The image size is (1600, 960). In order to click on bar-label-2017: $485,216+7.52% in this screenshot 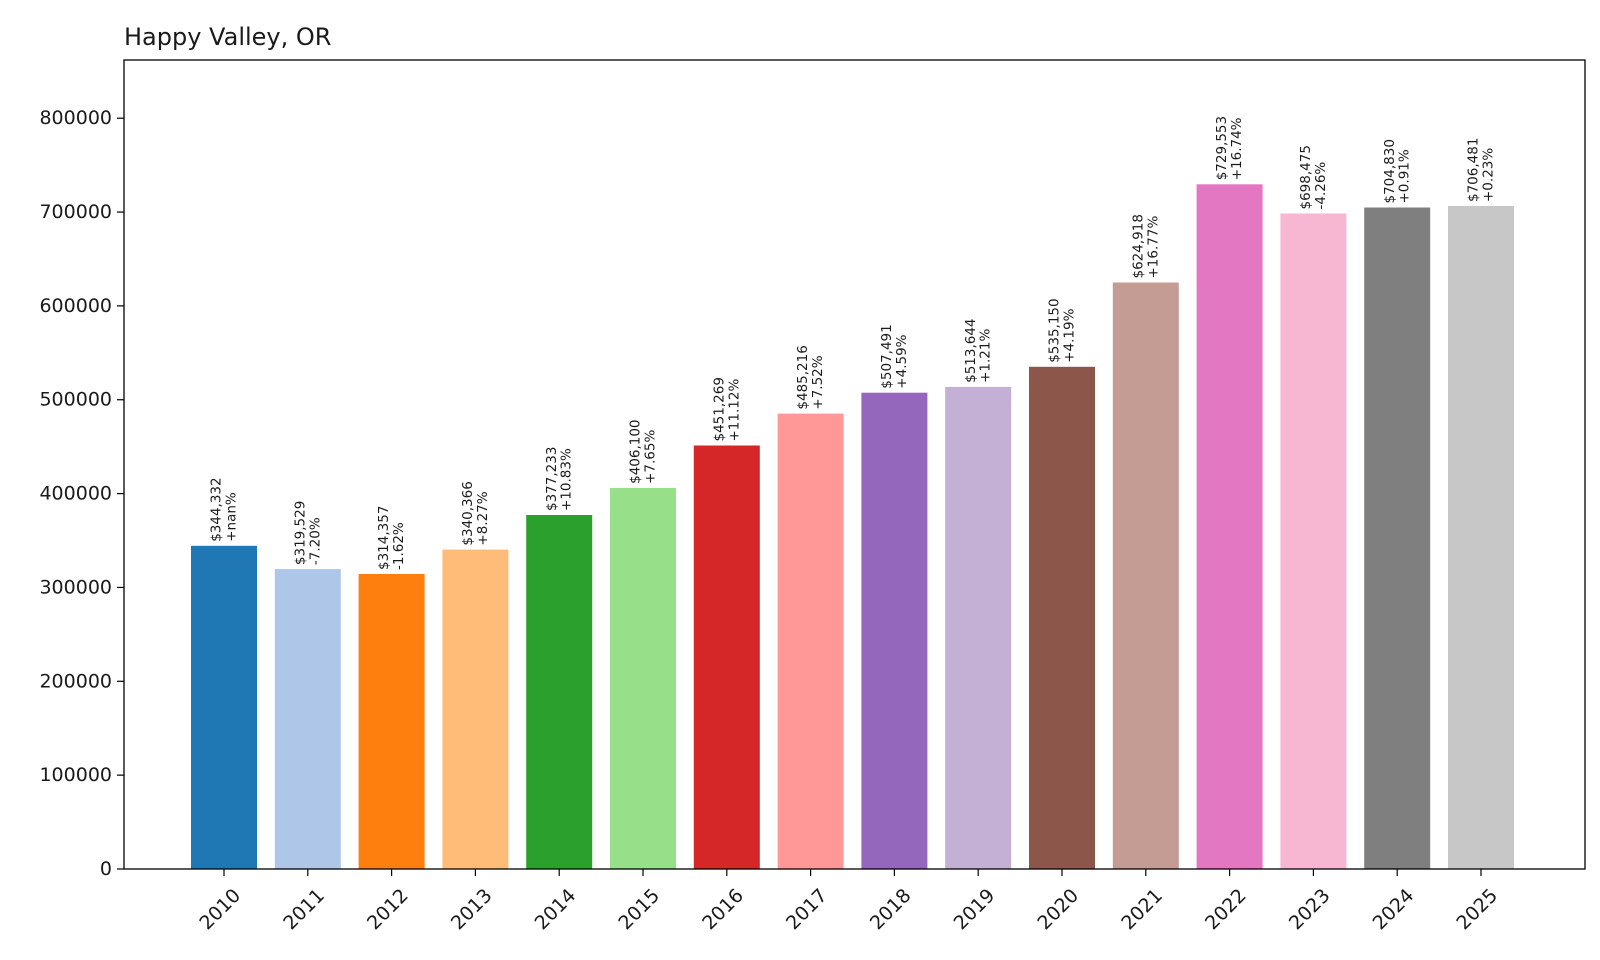, I will do `click(810, 377)`.